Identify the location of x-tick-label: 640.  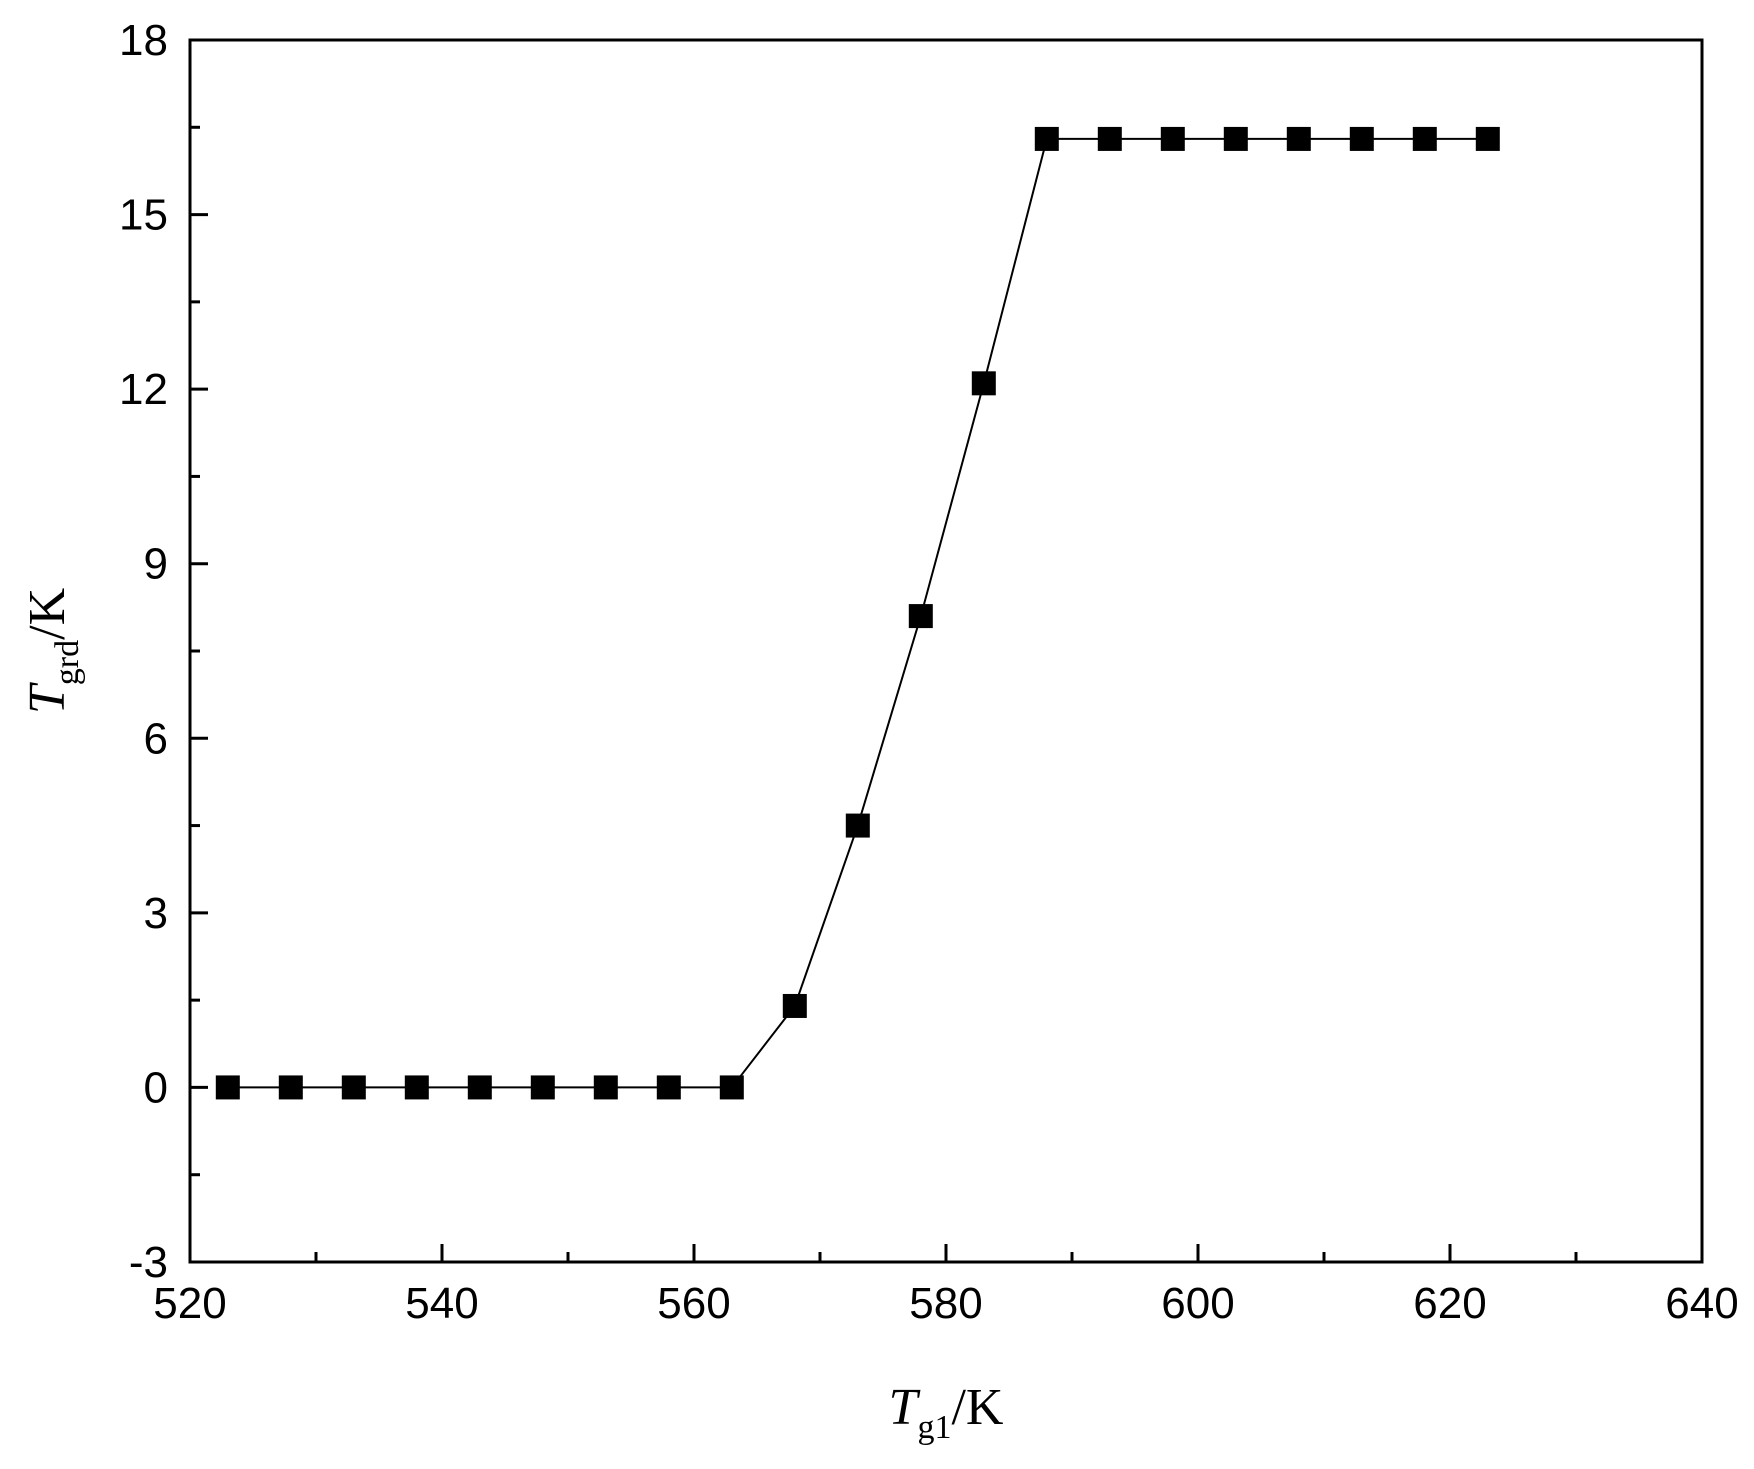
(1701, 1303).